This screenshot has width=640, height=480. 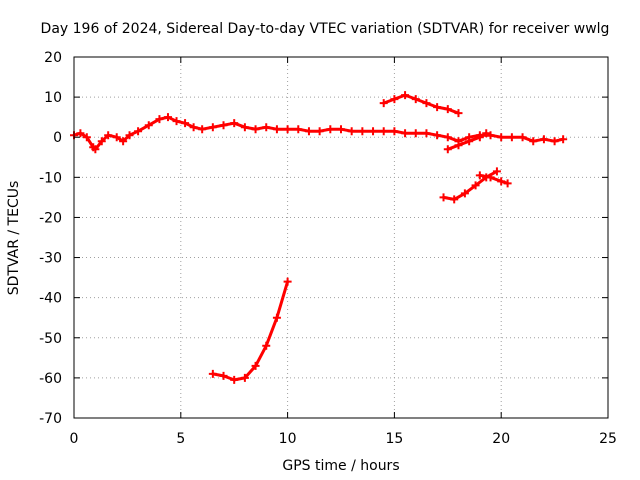 I want to click on y-tick-label: -10, so click(x=50, y=178).